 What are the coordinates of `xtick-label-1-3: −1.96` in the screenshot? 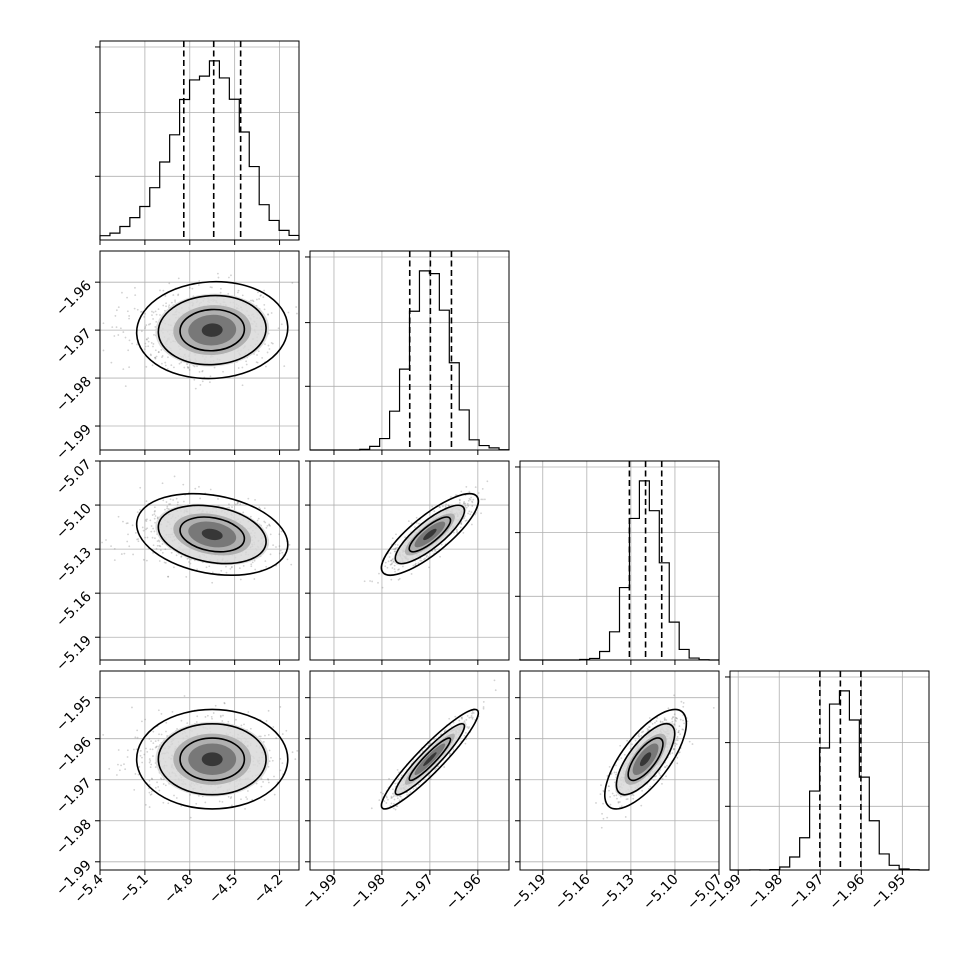 It's located at (464, 892).